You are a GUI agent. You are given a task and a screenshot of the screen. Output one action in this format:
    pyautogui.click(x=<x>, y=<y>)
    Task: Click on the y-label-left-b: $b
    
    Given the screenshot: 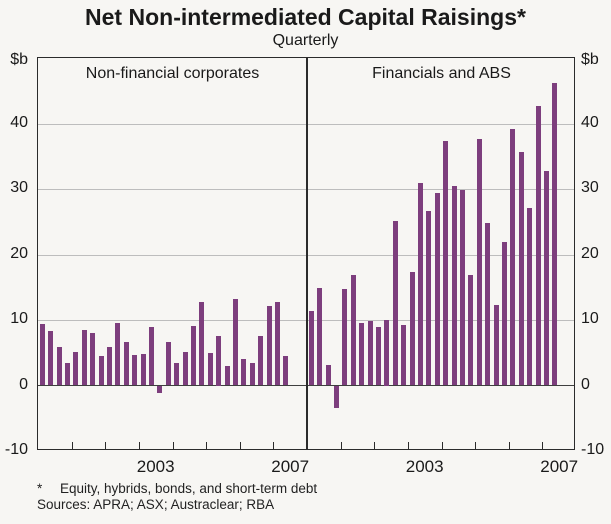 What is the action you would take?
    pyautogui.click(x=19, y=59)
    